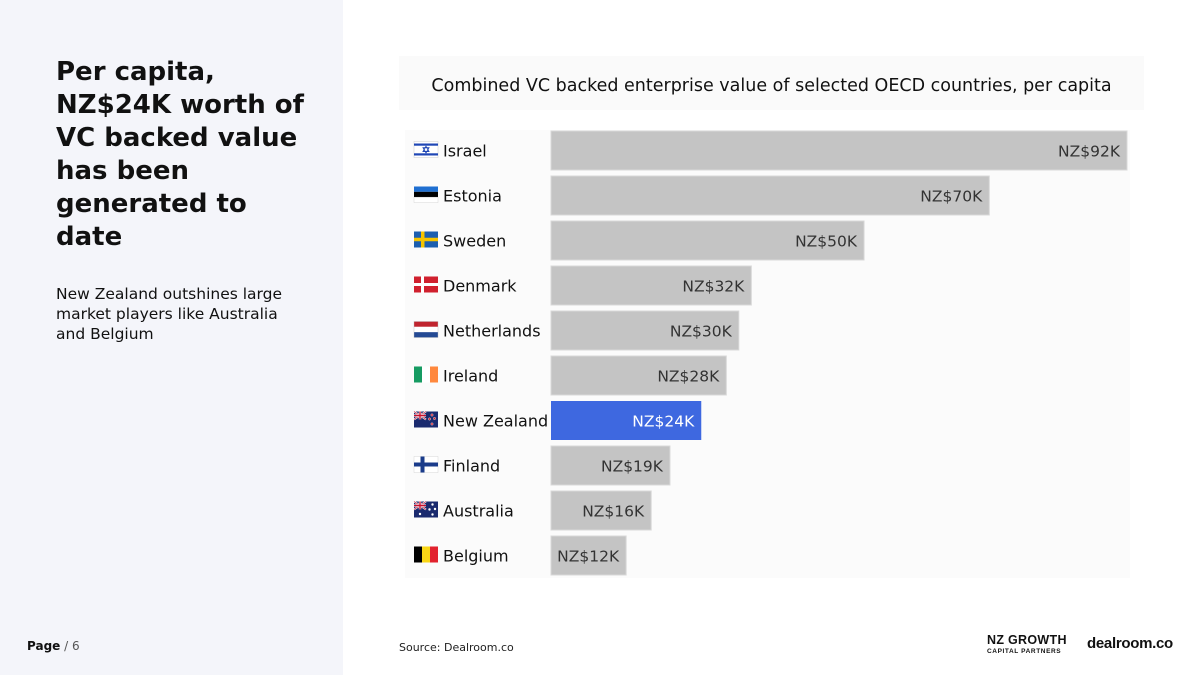 The height and width of the screenshot is (675, 1200). I want to click on logo-nzgcp-line1: NZ GROWTH, so click(1027, 640).